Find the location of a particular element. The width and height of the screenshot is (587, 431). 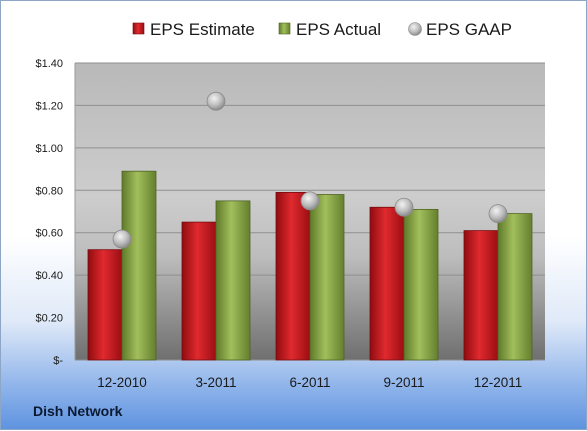

y-axis: $1.40 $1.20 $1.00 $0.80 $0.60 $0.40 $0.20 $- is located at coordinates (55, 212).